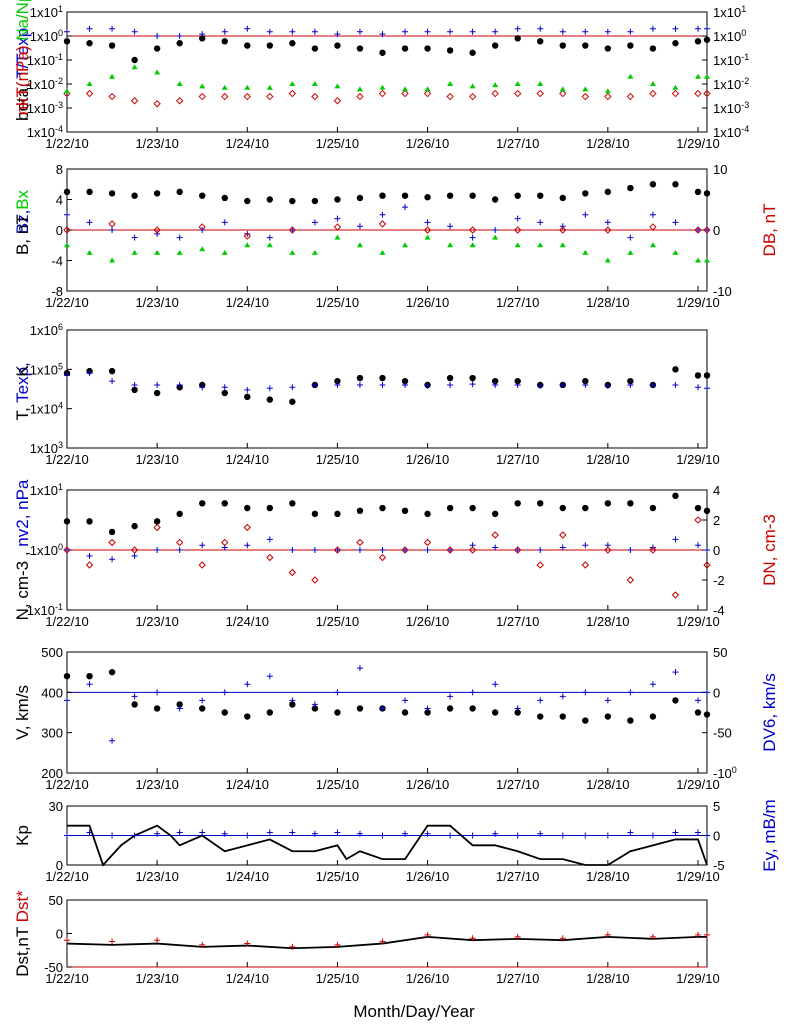  What do you see at coordinates (414, 1011) in the screenshot?
I see `x-axis-title: Month/Day/Year` at bounding box center [414, 1011].